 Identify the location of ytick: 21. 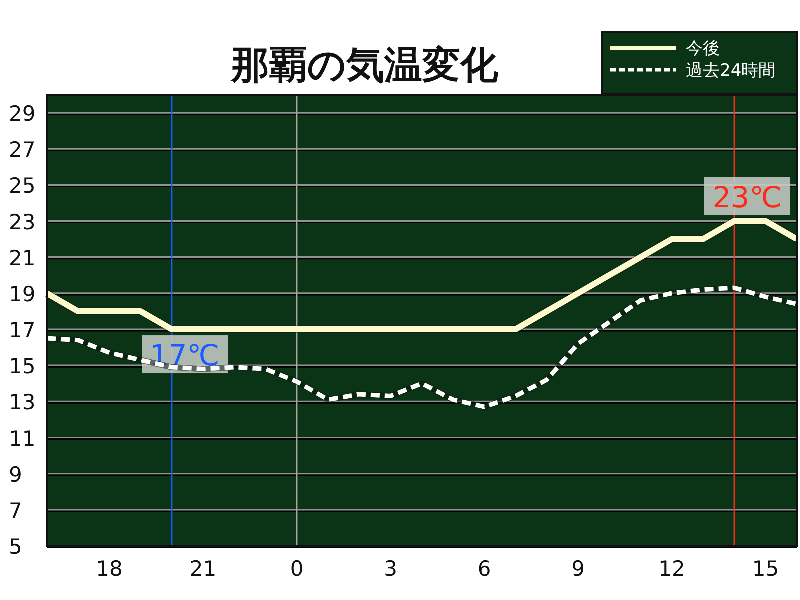
(22, 258).